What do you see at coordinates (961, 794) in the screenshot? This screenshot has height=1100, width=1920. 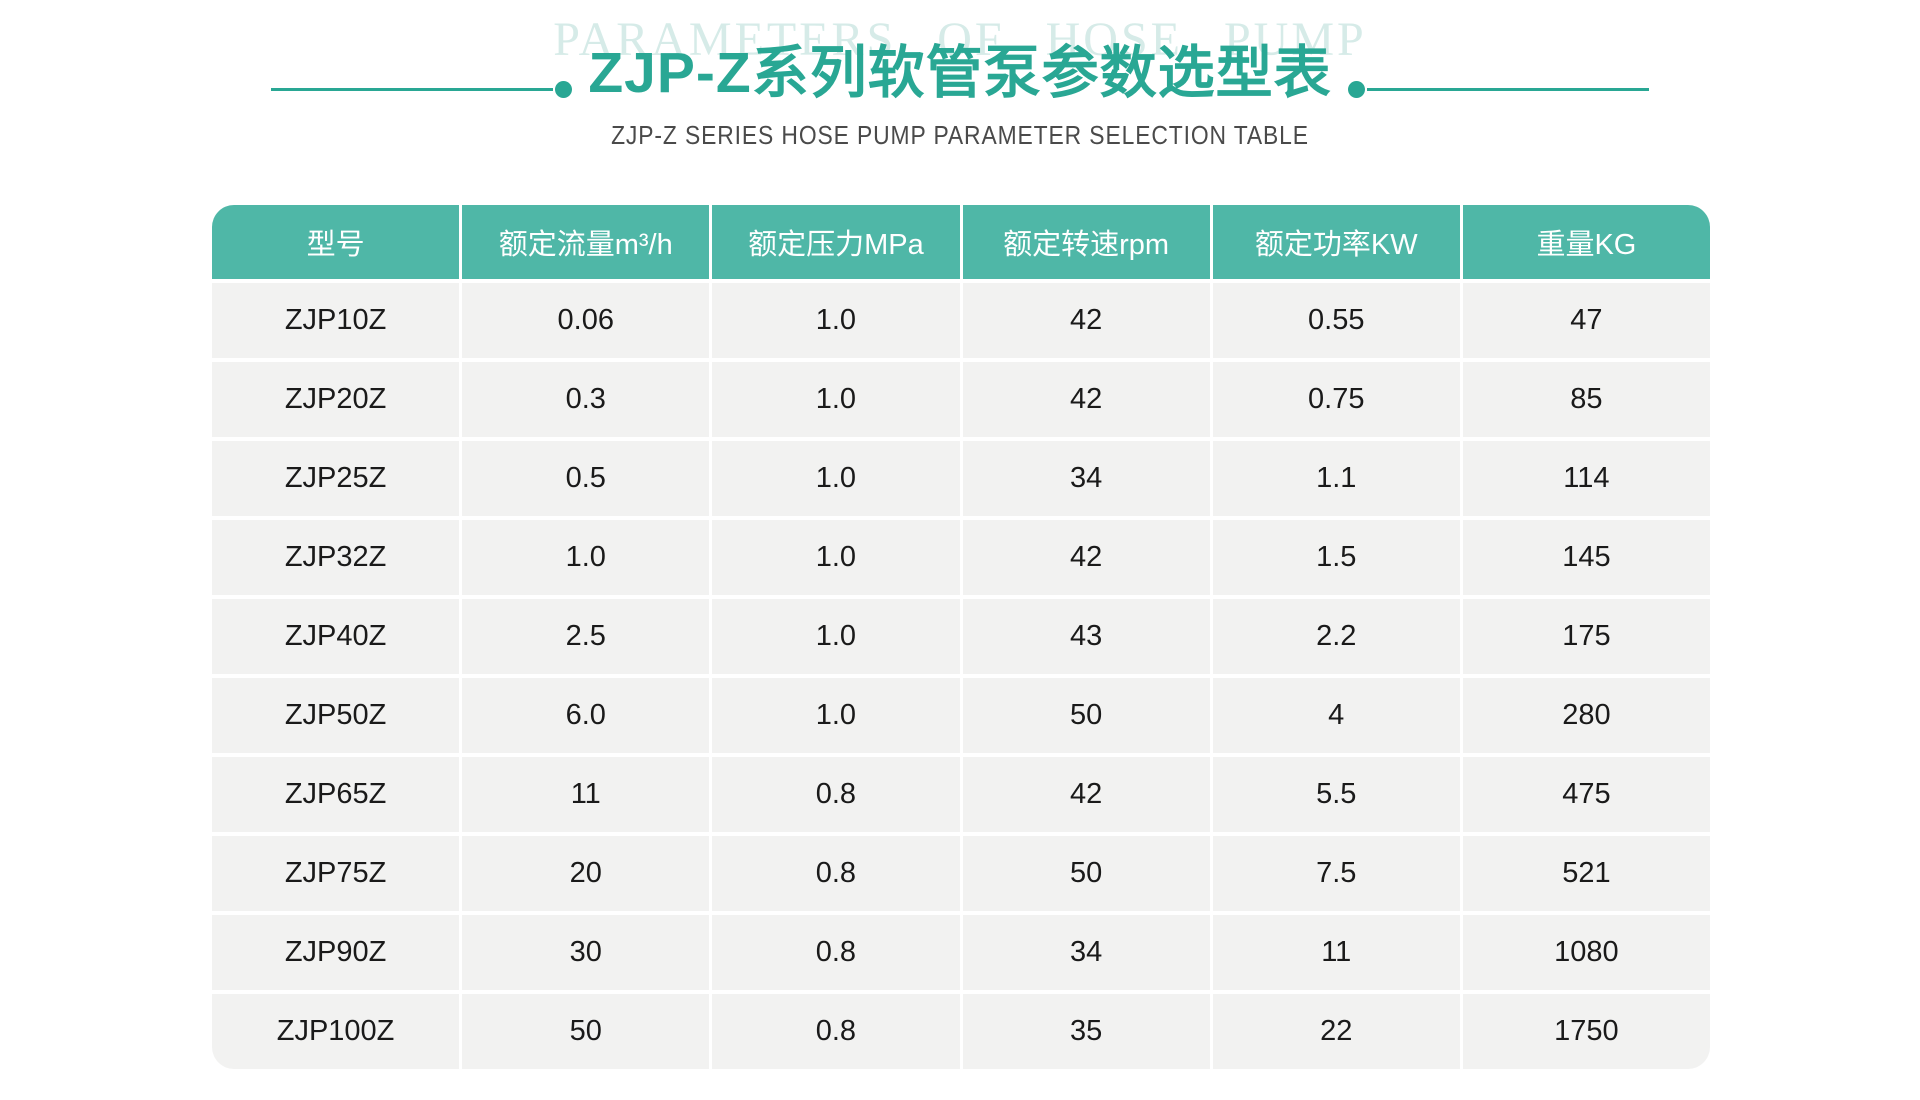 I see `table-row: ZJP65Z 11 0.8 42 5.5 475` at bounding box center [961, 794].